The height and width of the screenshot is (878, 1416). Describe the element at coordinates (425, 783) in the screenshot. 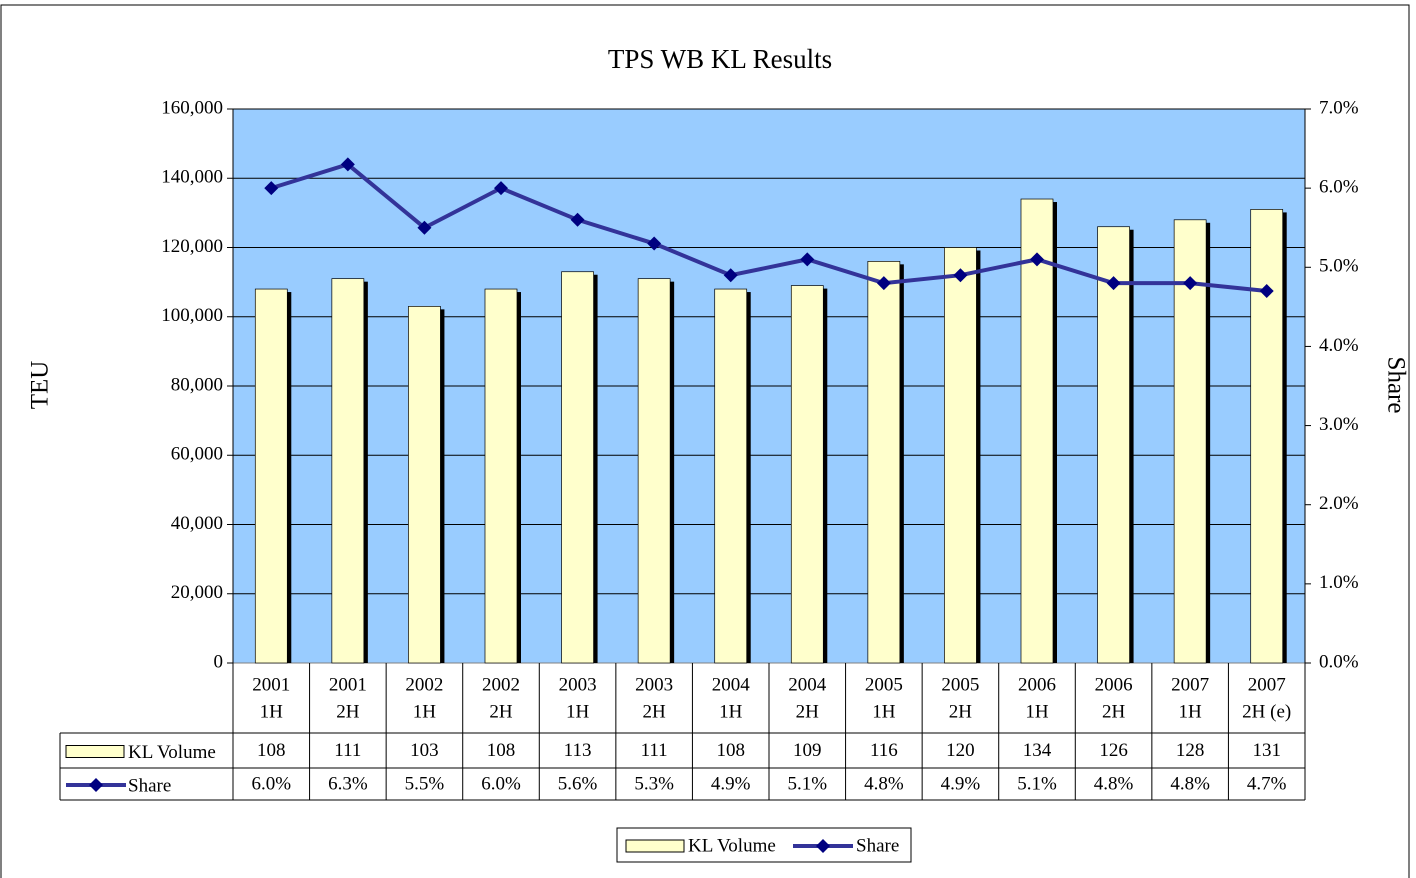

I see `table-cell: 5.5%` at that location.